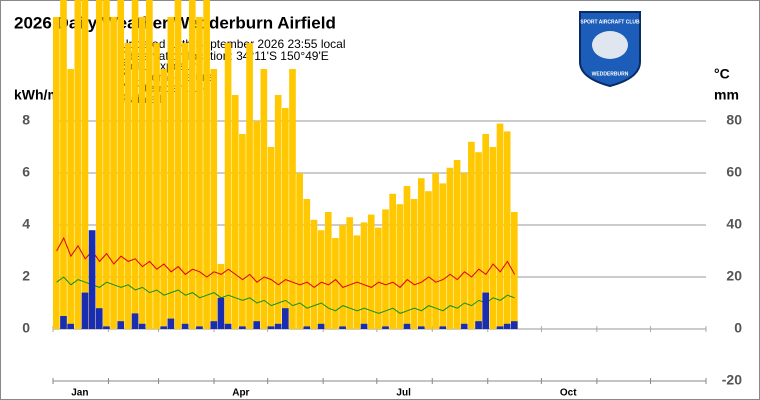 This screenshot has height=400, width=760. I want to click on logo-text: SPORT AIRCRAFT CLUB, so click(610, 22).